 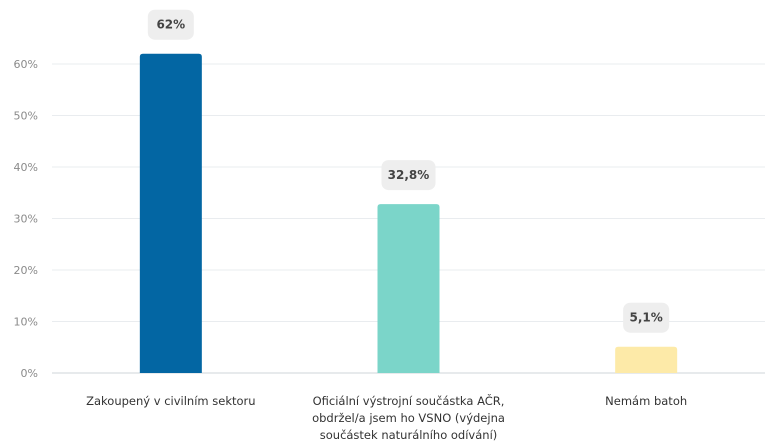 I want to click on x-category-label: Oficiální výstrojní součástka AČR,, so click(x=409, y=400).